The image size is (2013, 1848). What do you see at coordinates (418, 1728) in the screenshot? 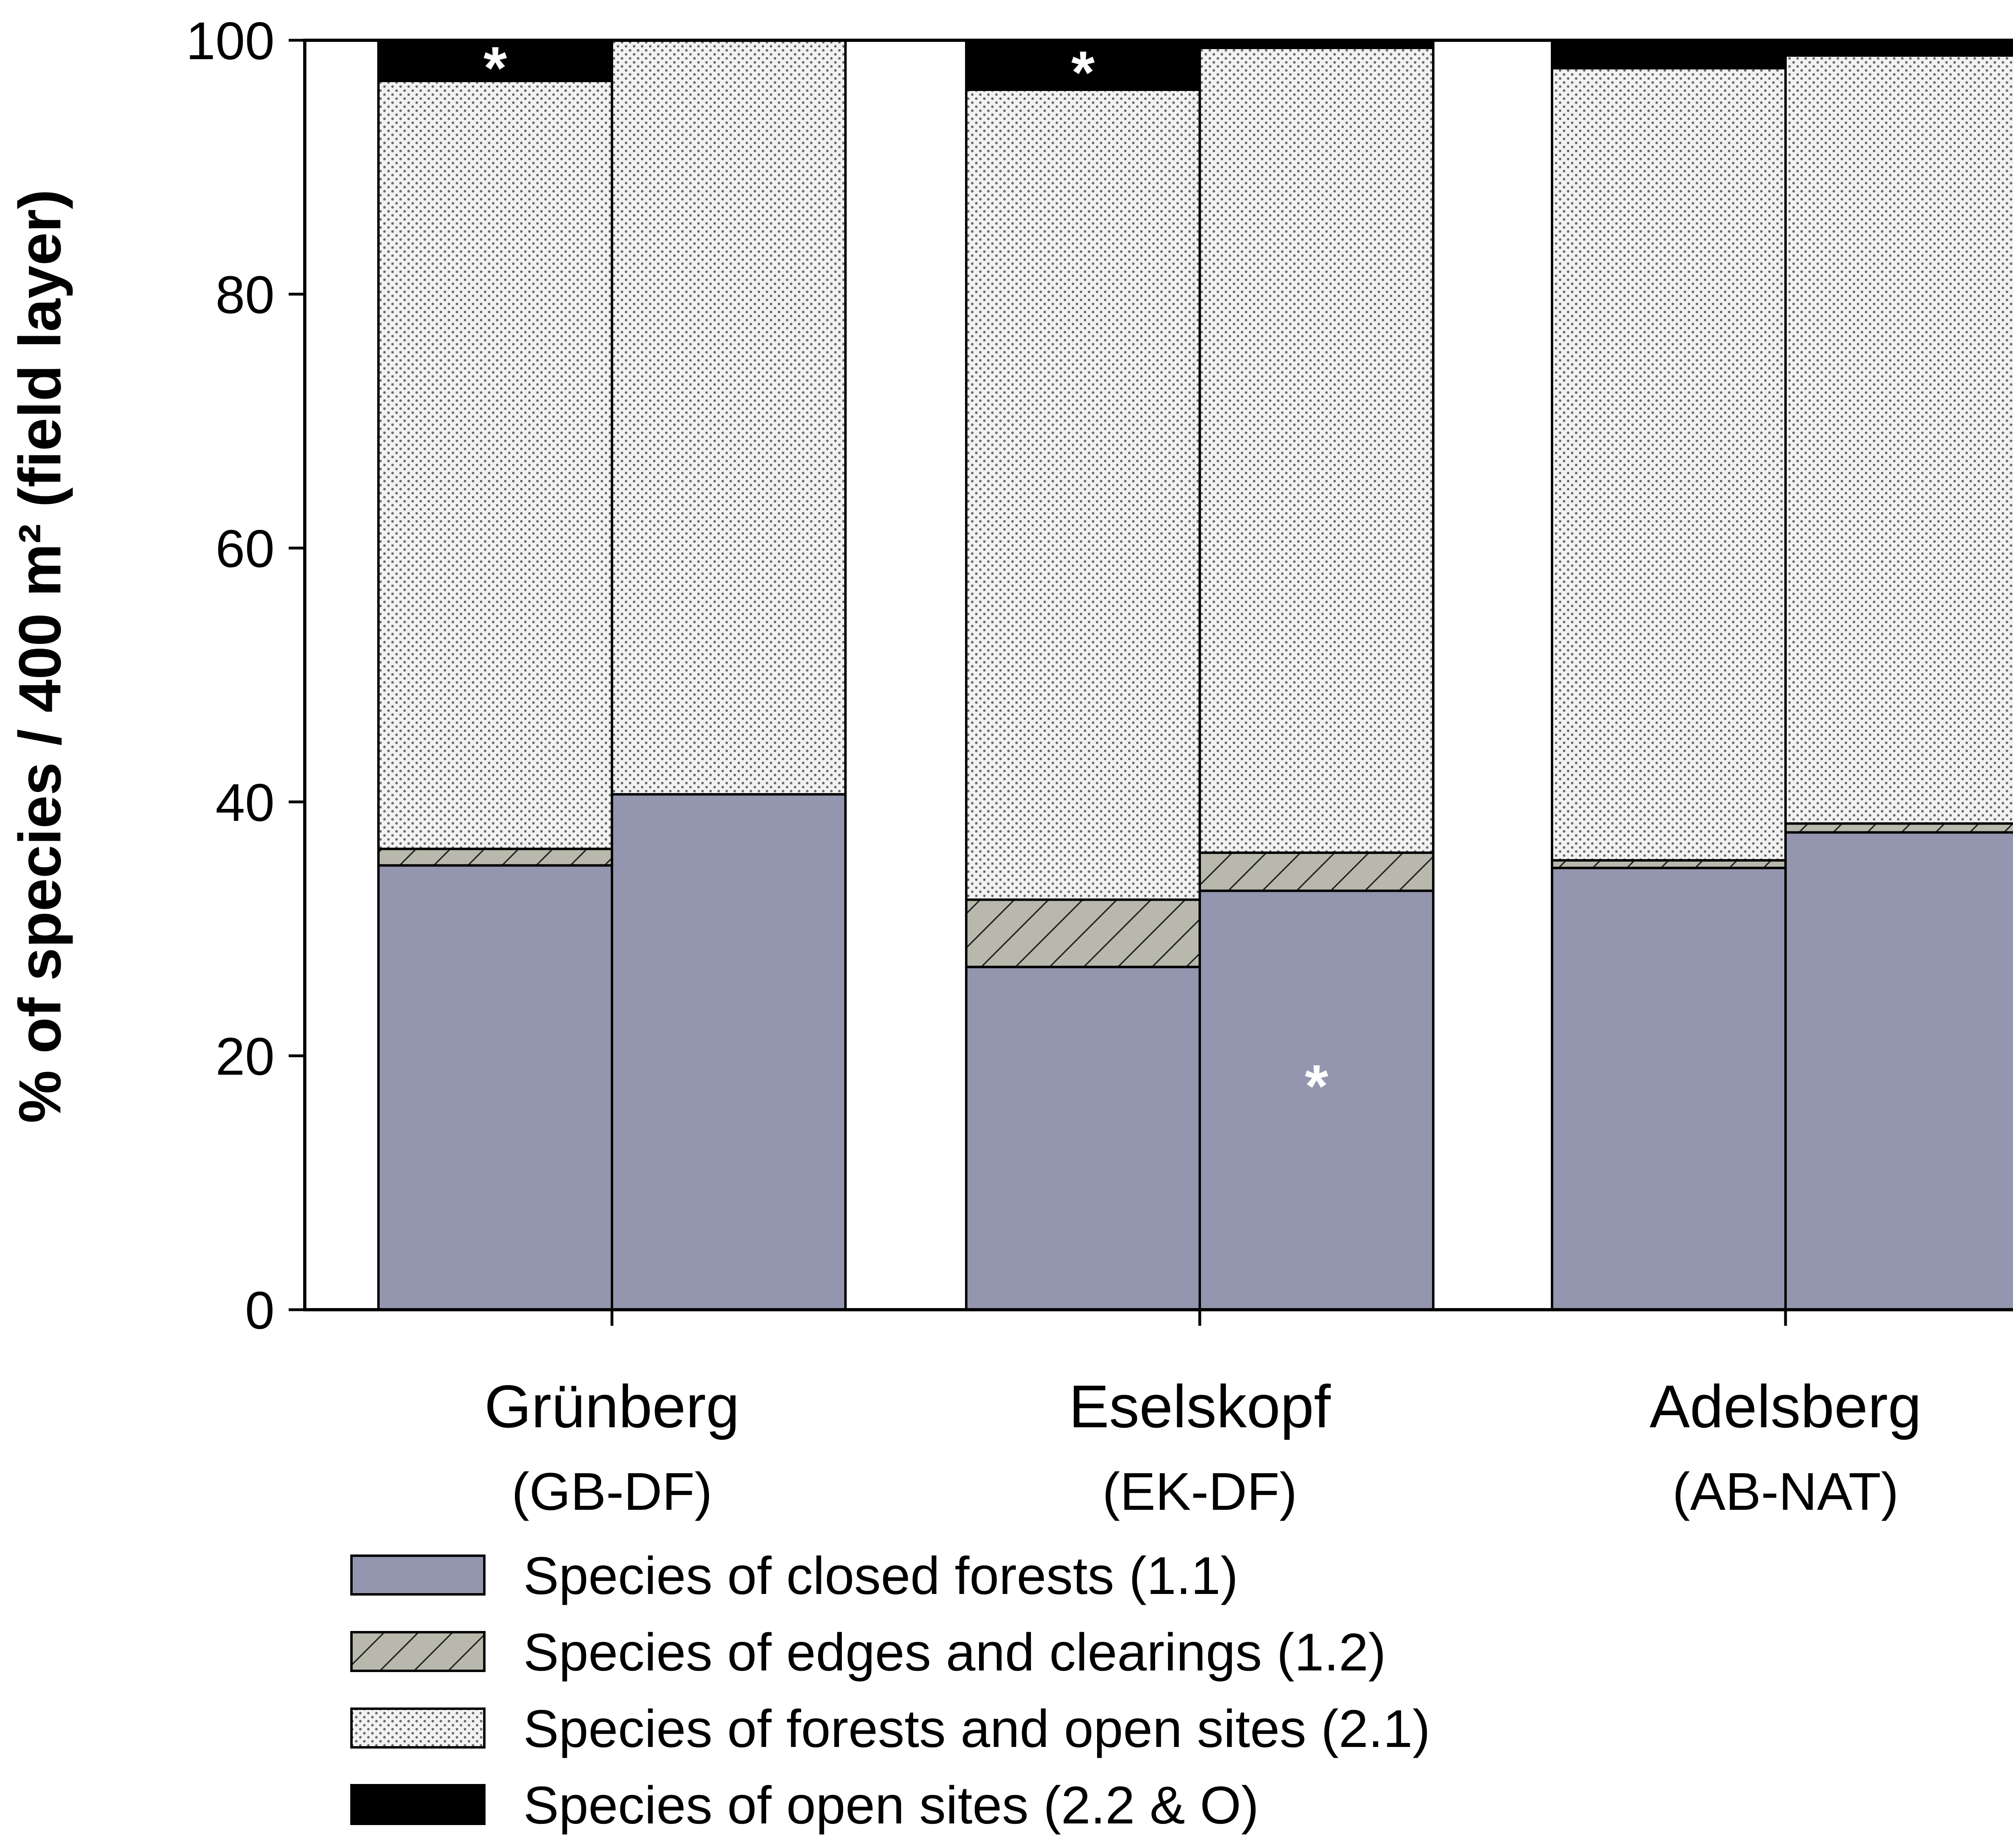
I see `legend-swatch-forest_open` at bounding box center [418, 1728].